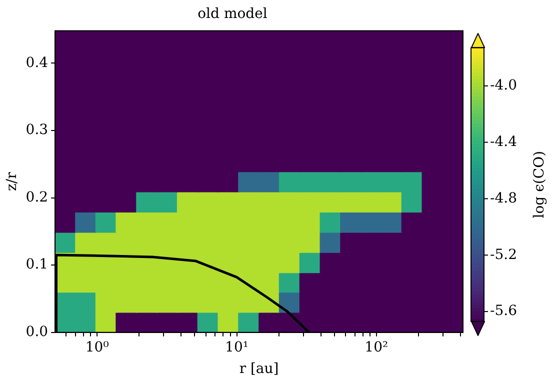  What do you see at coordinates (37, 62) in the screenshot?
I see `y-tick-label: 0.4` at bounding box center [37, 62].